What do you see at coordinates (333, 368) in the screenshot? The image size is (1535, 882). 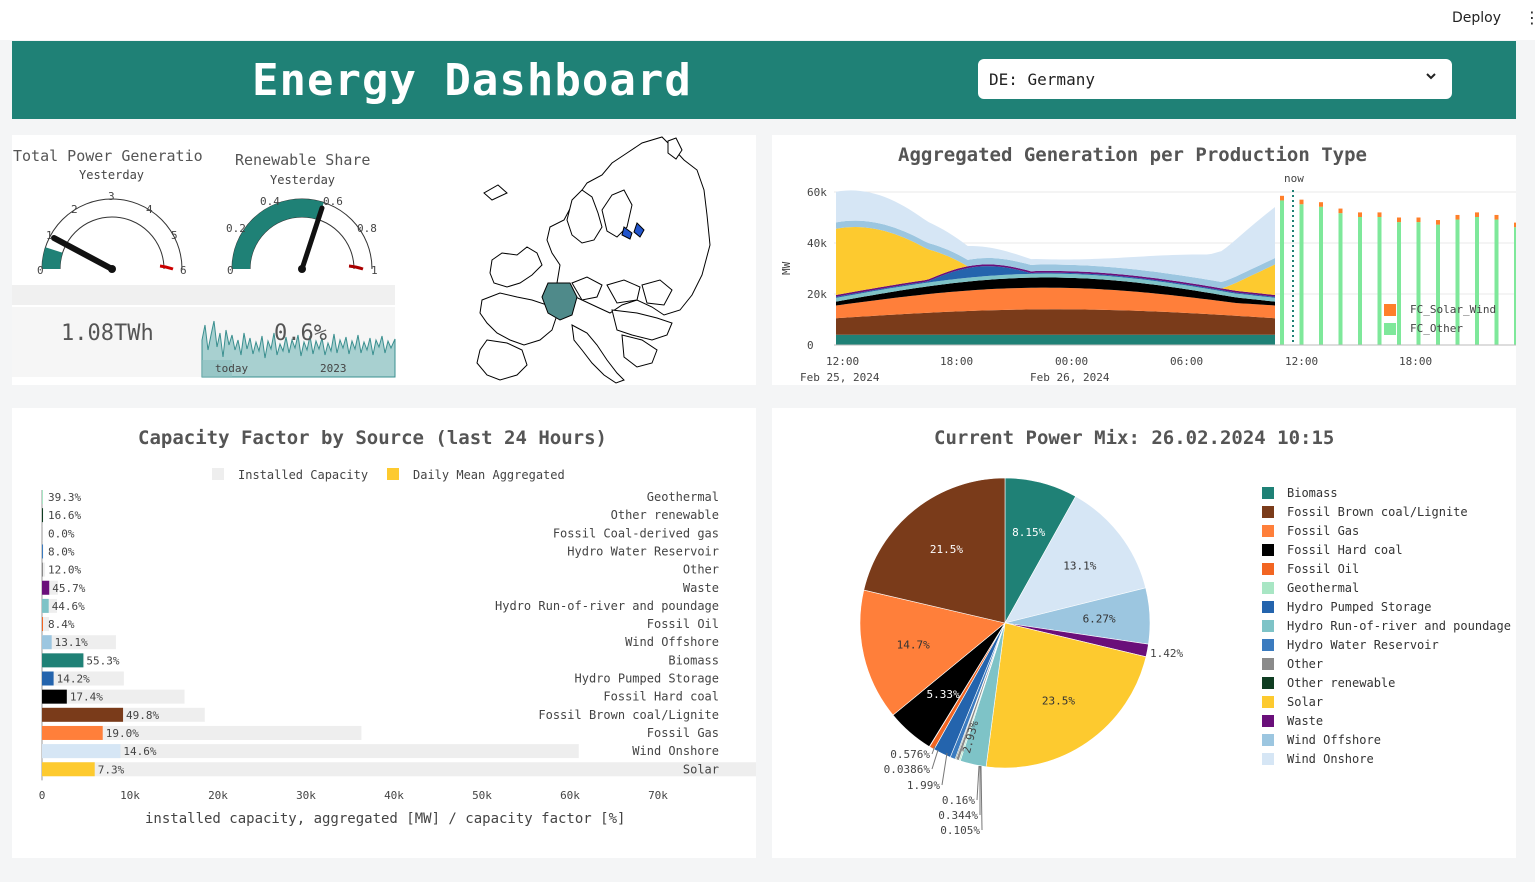 I see `sparkline-end-label: 2023` at bounding box center [333, 368].